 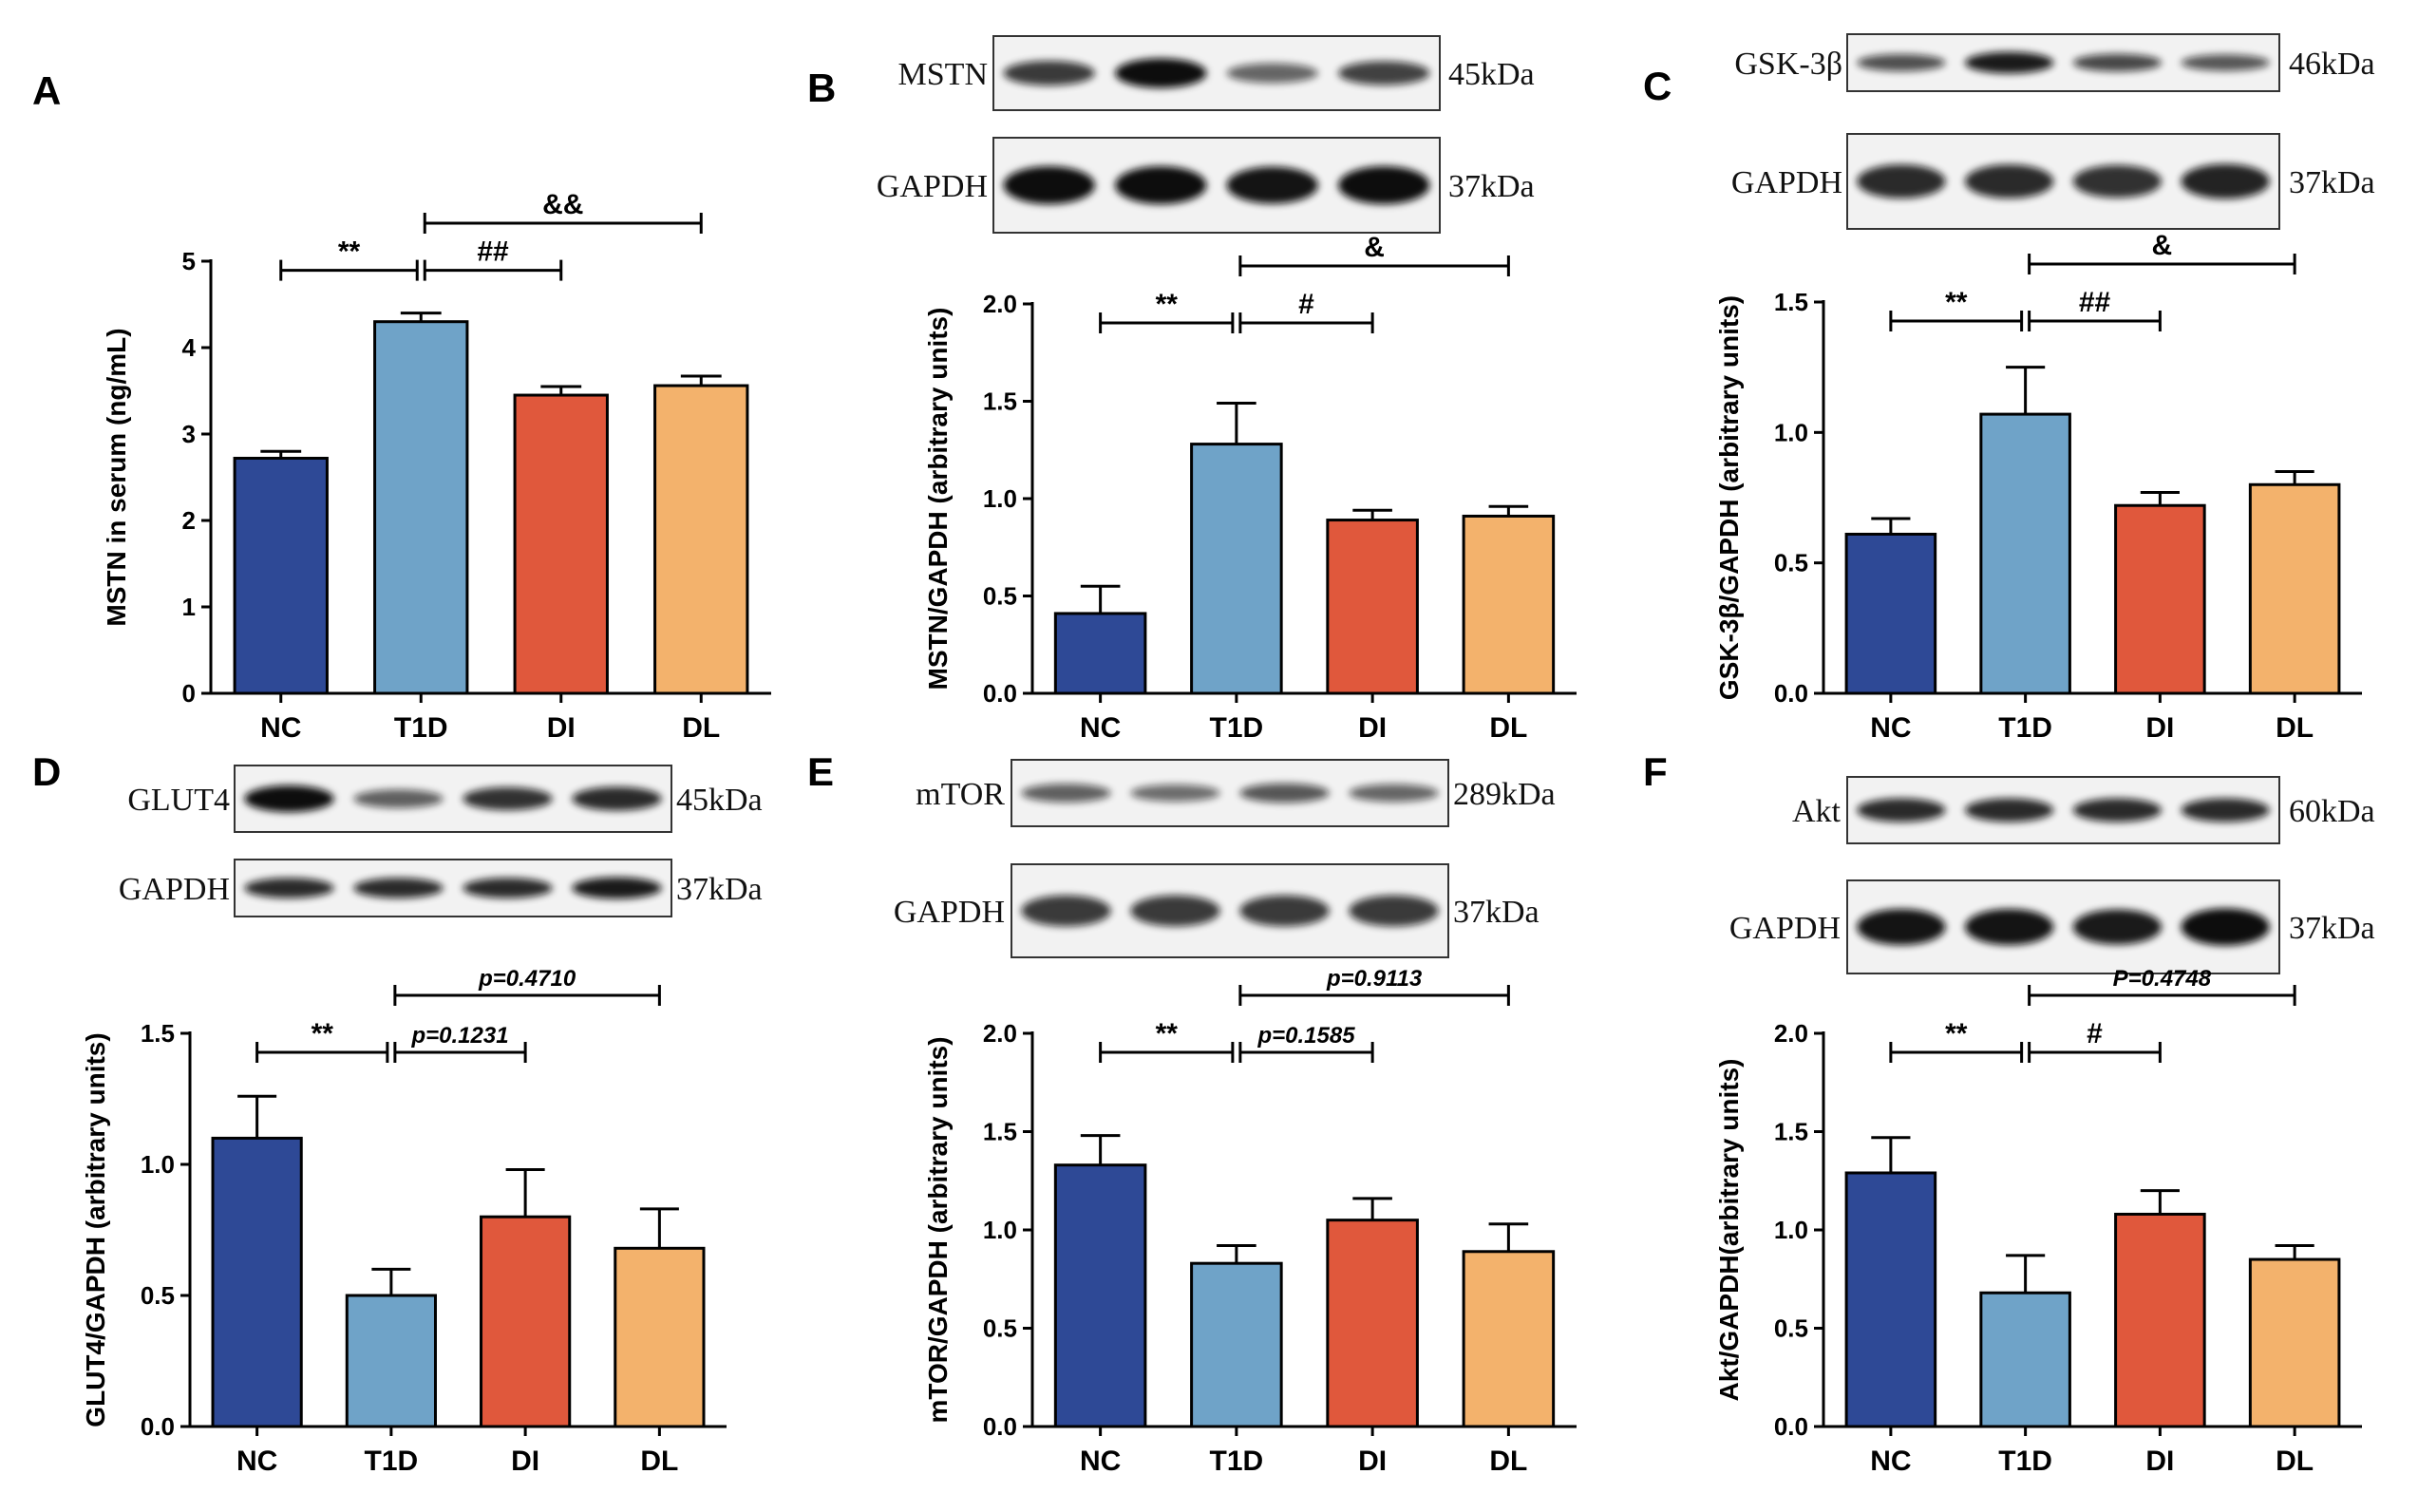 I want to click on significance-bracket: p=0.4710, so click(x=527, y=986).